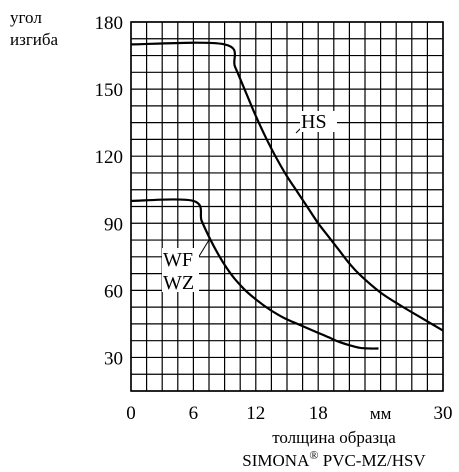 This screenshot has width=459, height=472. Describe the element at coordinates (381, 413) in the screenshot. I see `x-axis-unit: мм` at that location.